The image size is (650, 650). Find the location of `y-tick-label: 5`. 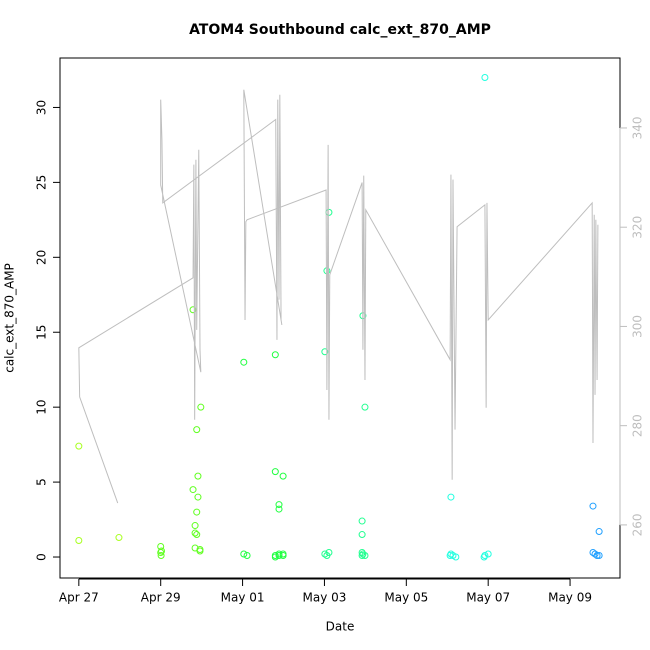

y-tick-label: 5 is located at coordinates (42, 482).